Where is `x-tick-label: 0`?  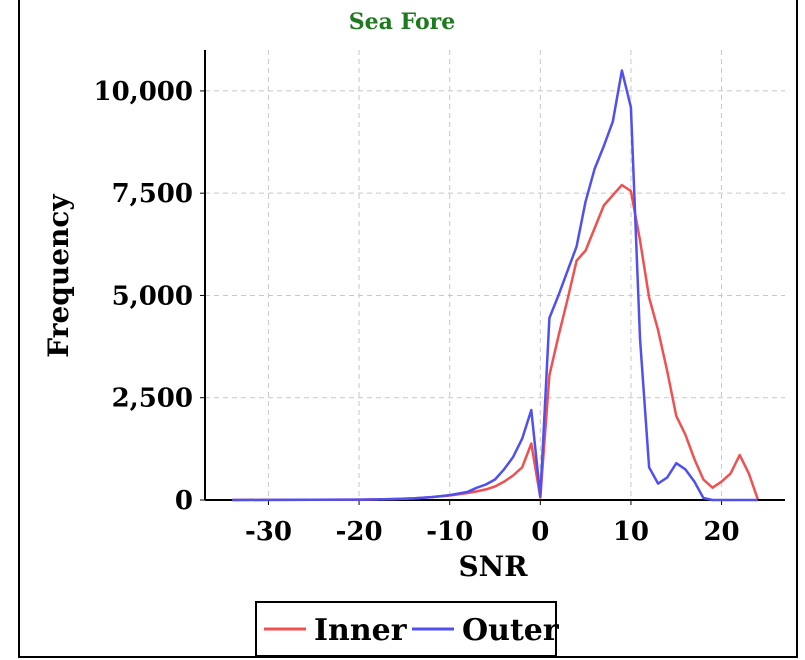 x-tick-label: 0 is located at coordinates (540, 532).